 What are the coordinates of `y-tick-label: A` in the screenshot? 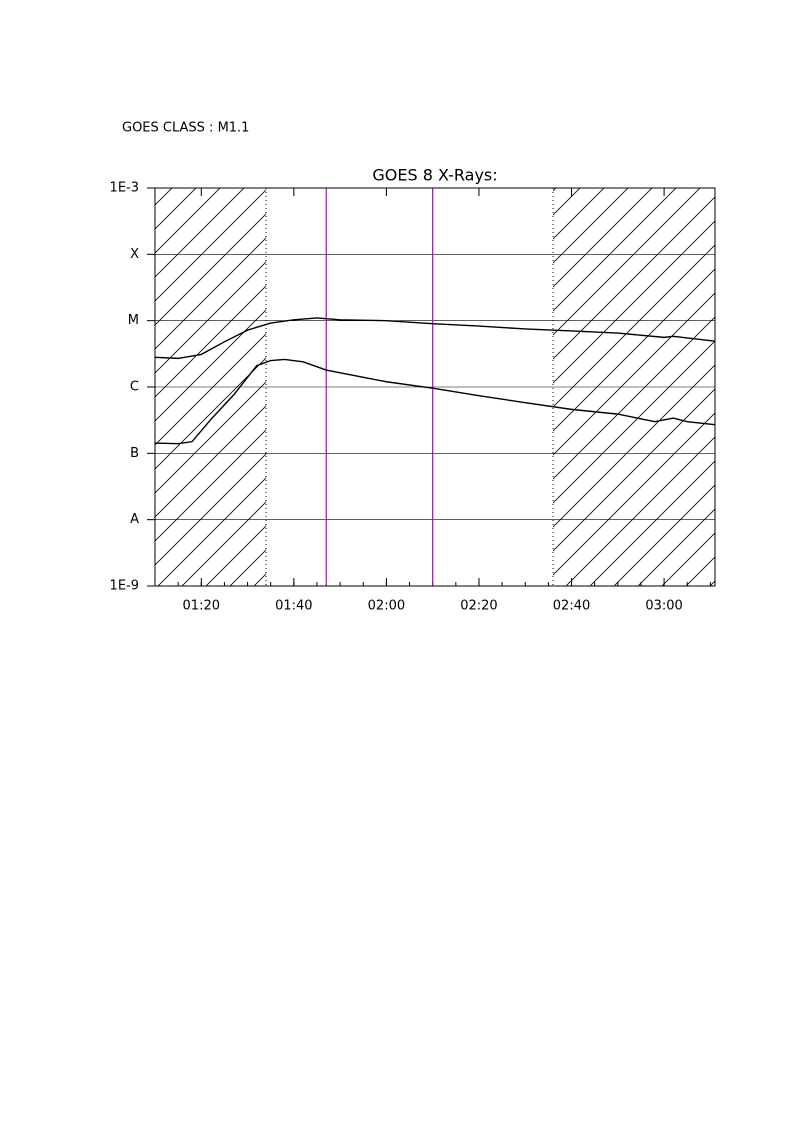 It's located at (134, 519).